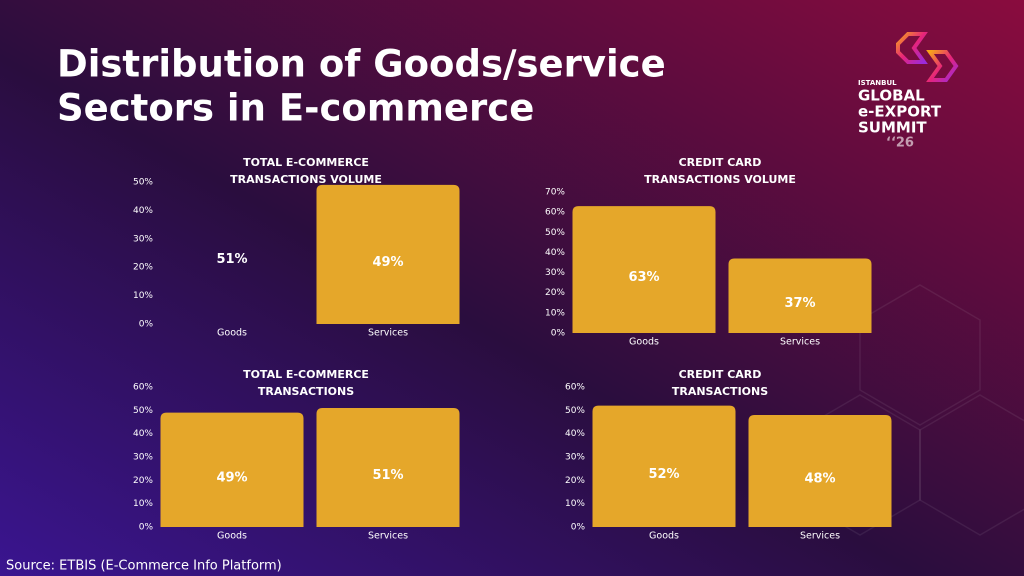 The height and width of the screenshot is (576, 1024). What do you see at coordinates (900, 112) in the screenshot?
I see `logo-text: e-EXPORT` at bounding box center [900, 112].